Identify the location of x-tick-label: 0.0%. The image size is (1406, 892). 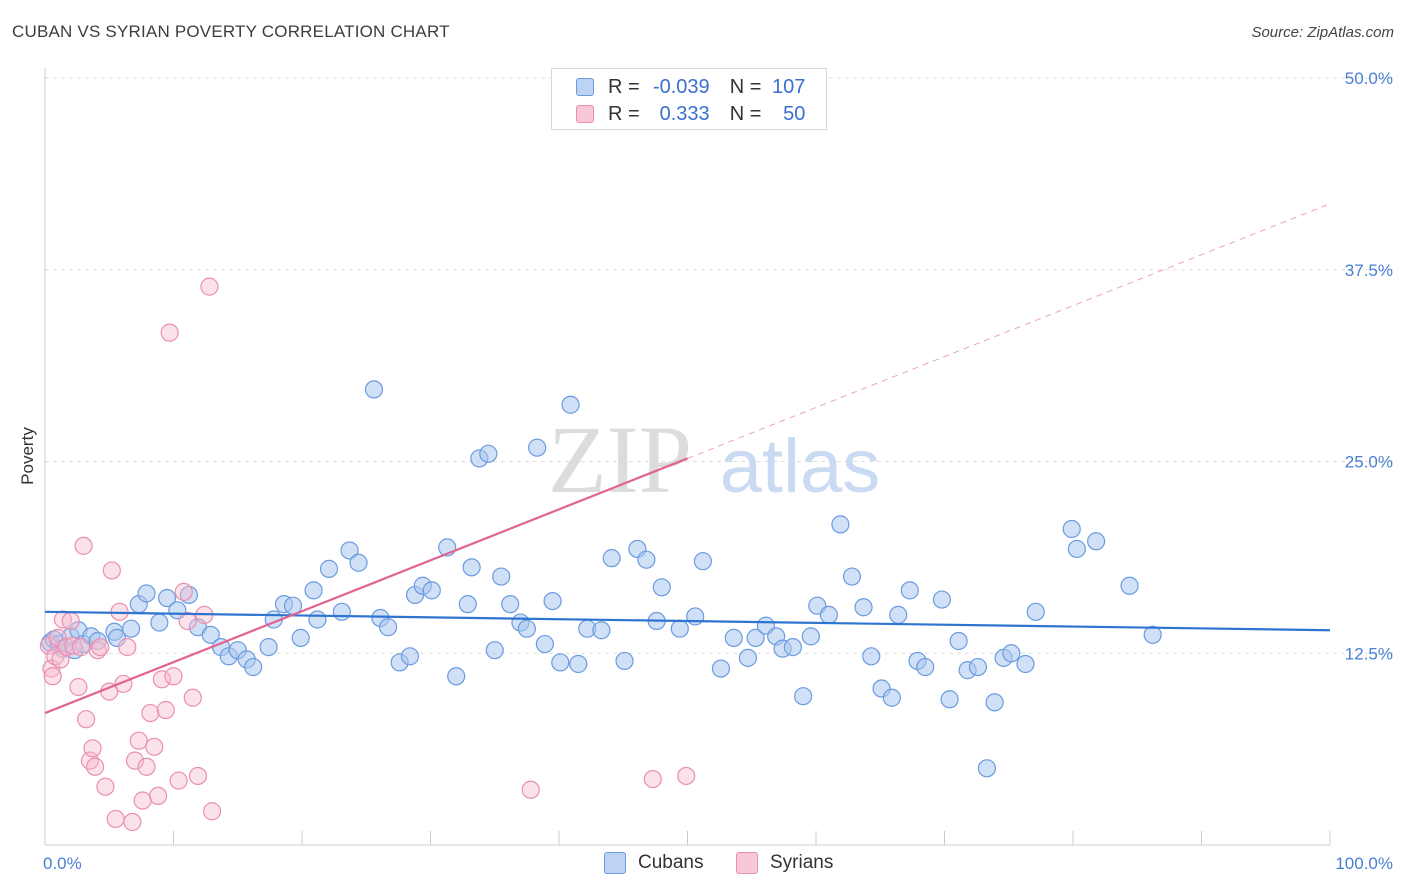
(62, 863).